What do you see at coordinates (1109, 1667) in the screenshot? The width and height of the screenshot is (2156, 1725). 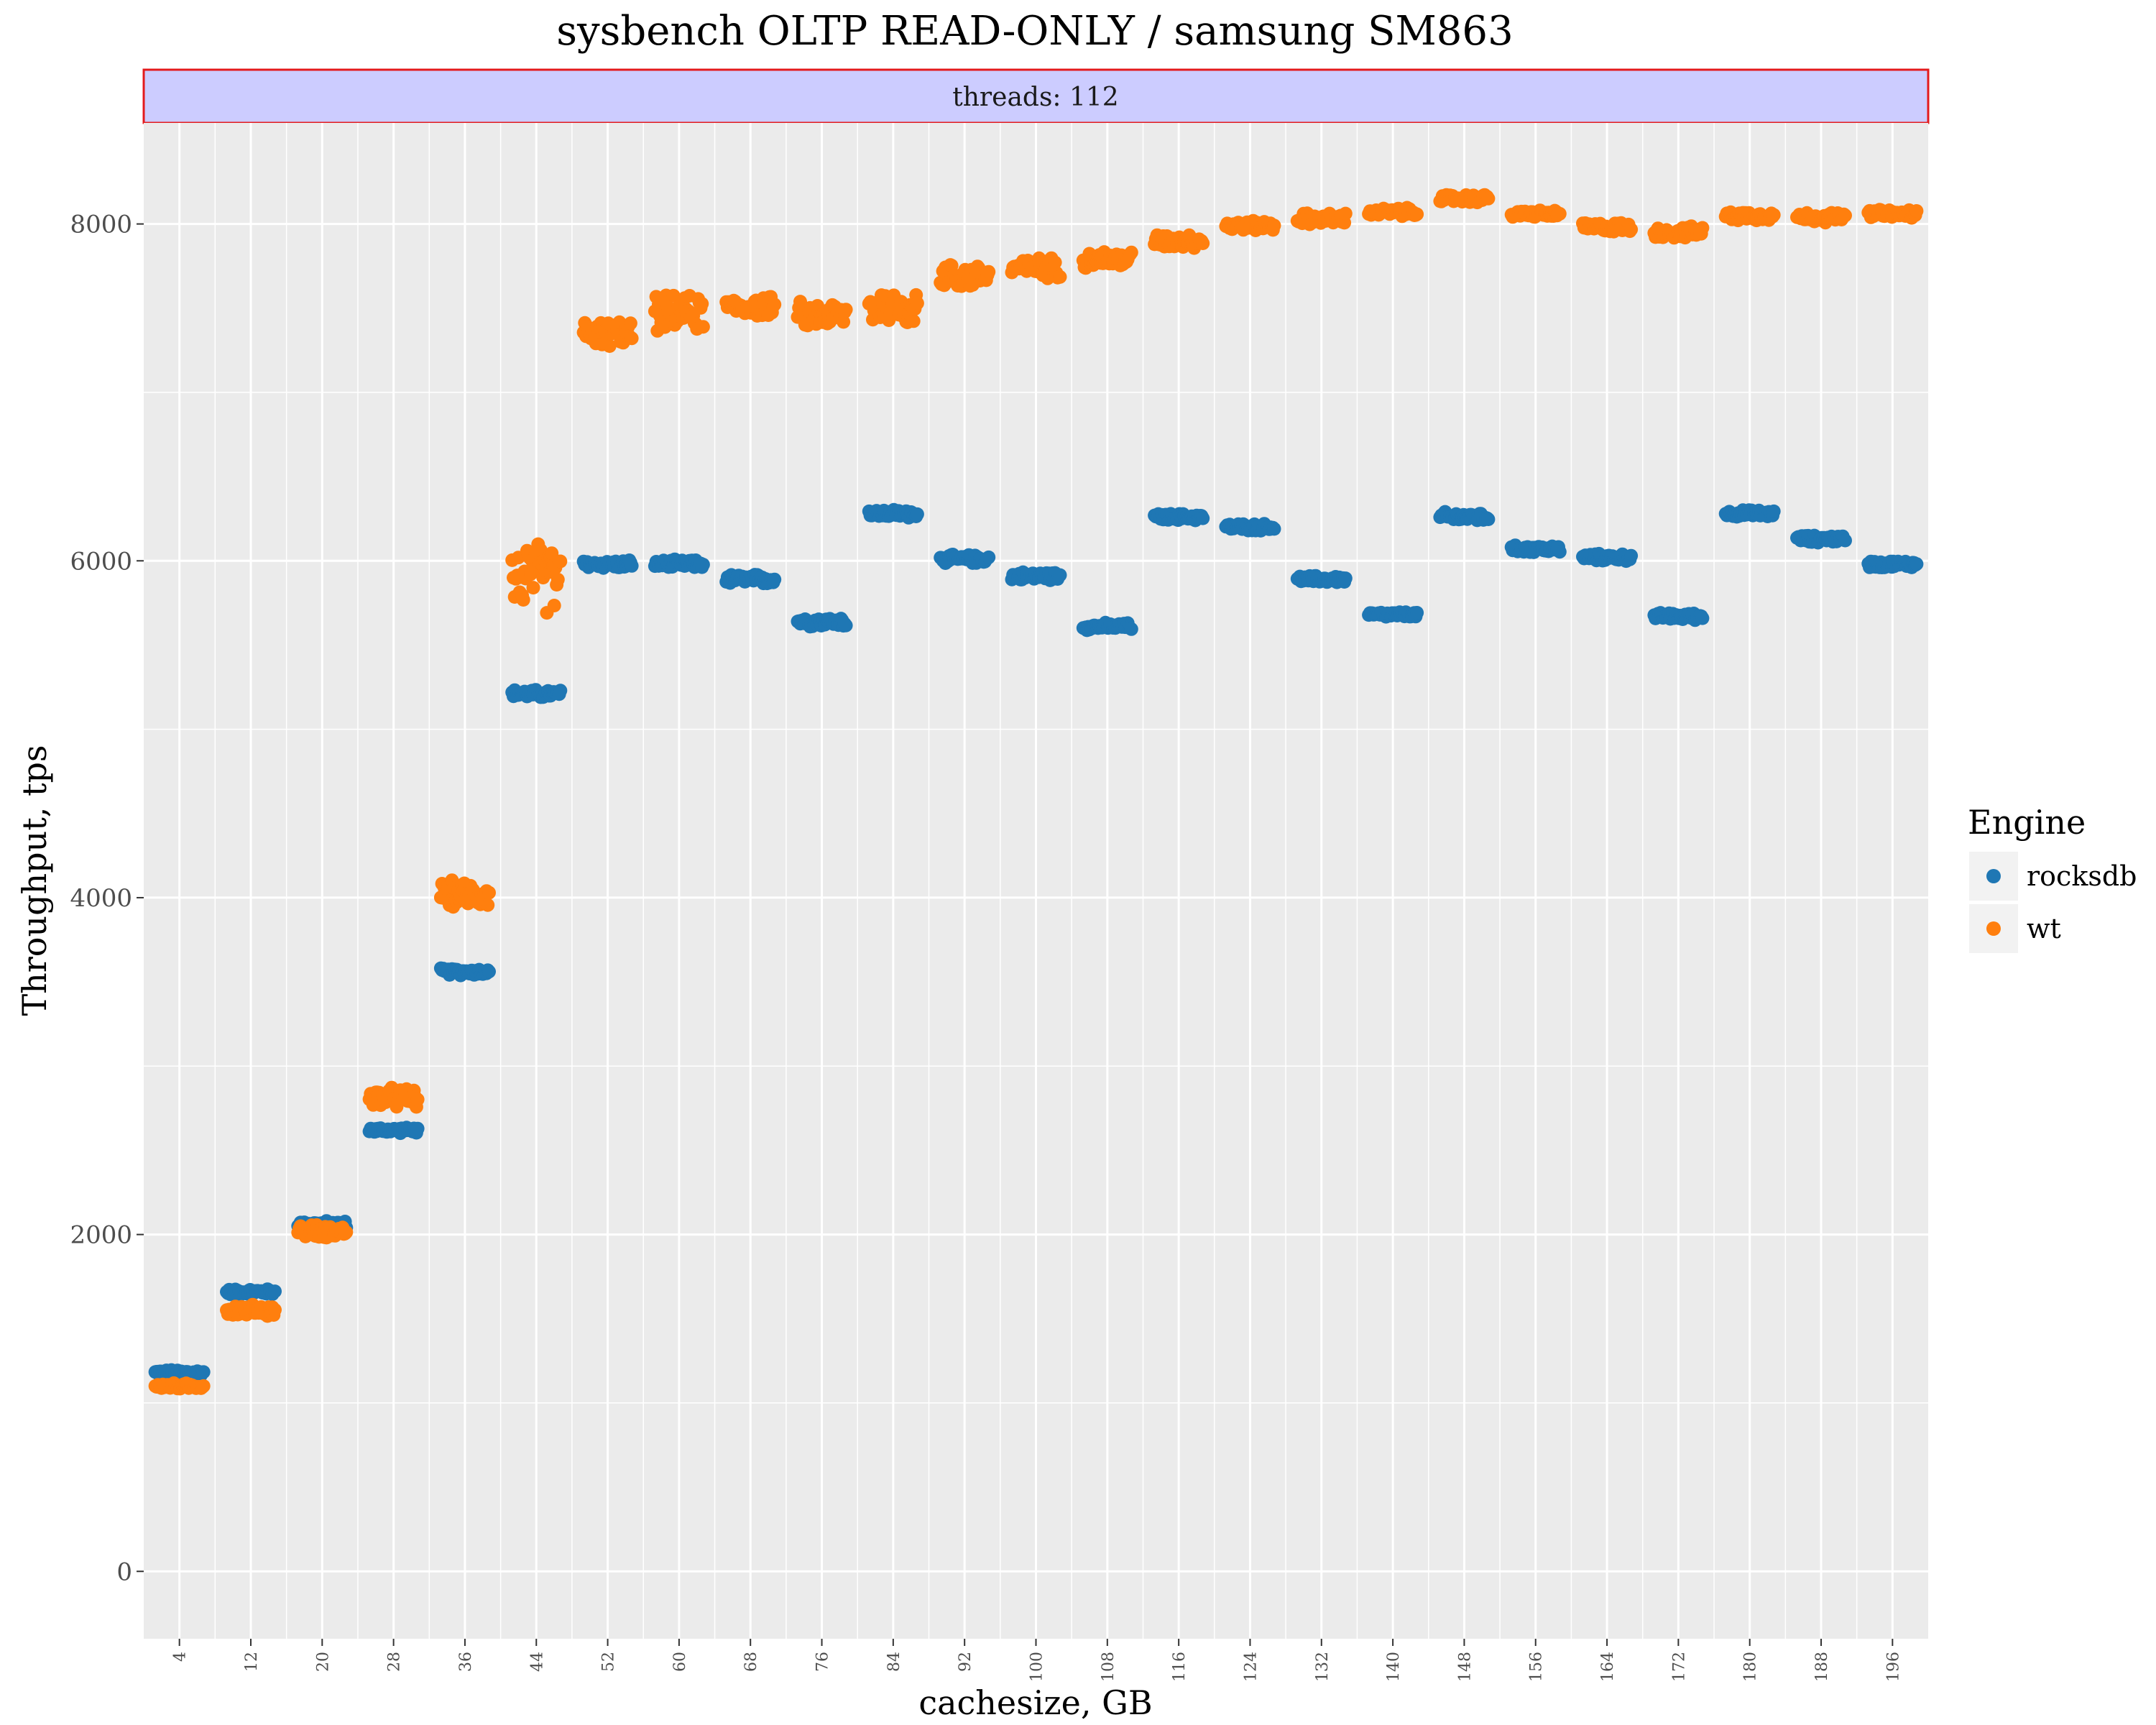 I see `x-tick-label: 108` at bounding box center [1109, 1667].